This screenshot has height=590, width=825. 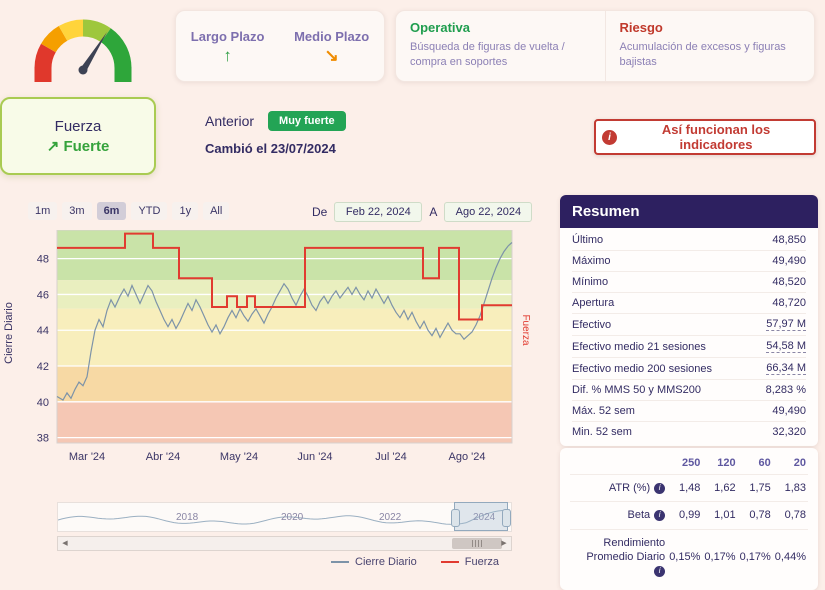 What do you see at coordinates (185, 211) in the screenshot?
I see `range-button-1y: 1y` at bounding box center [185, 211].